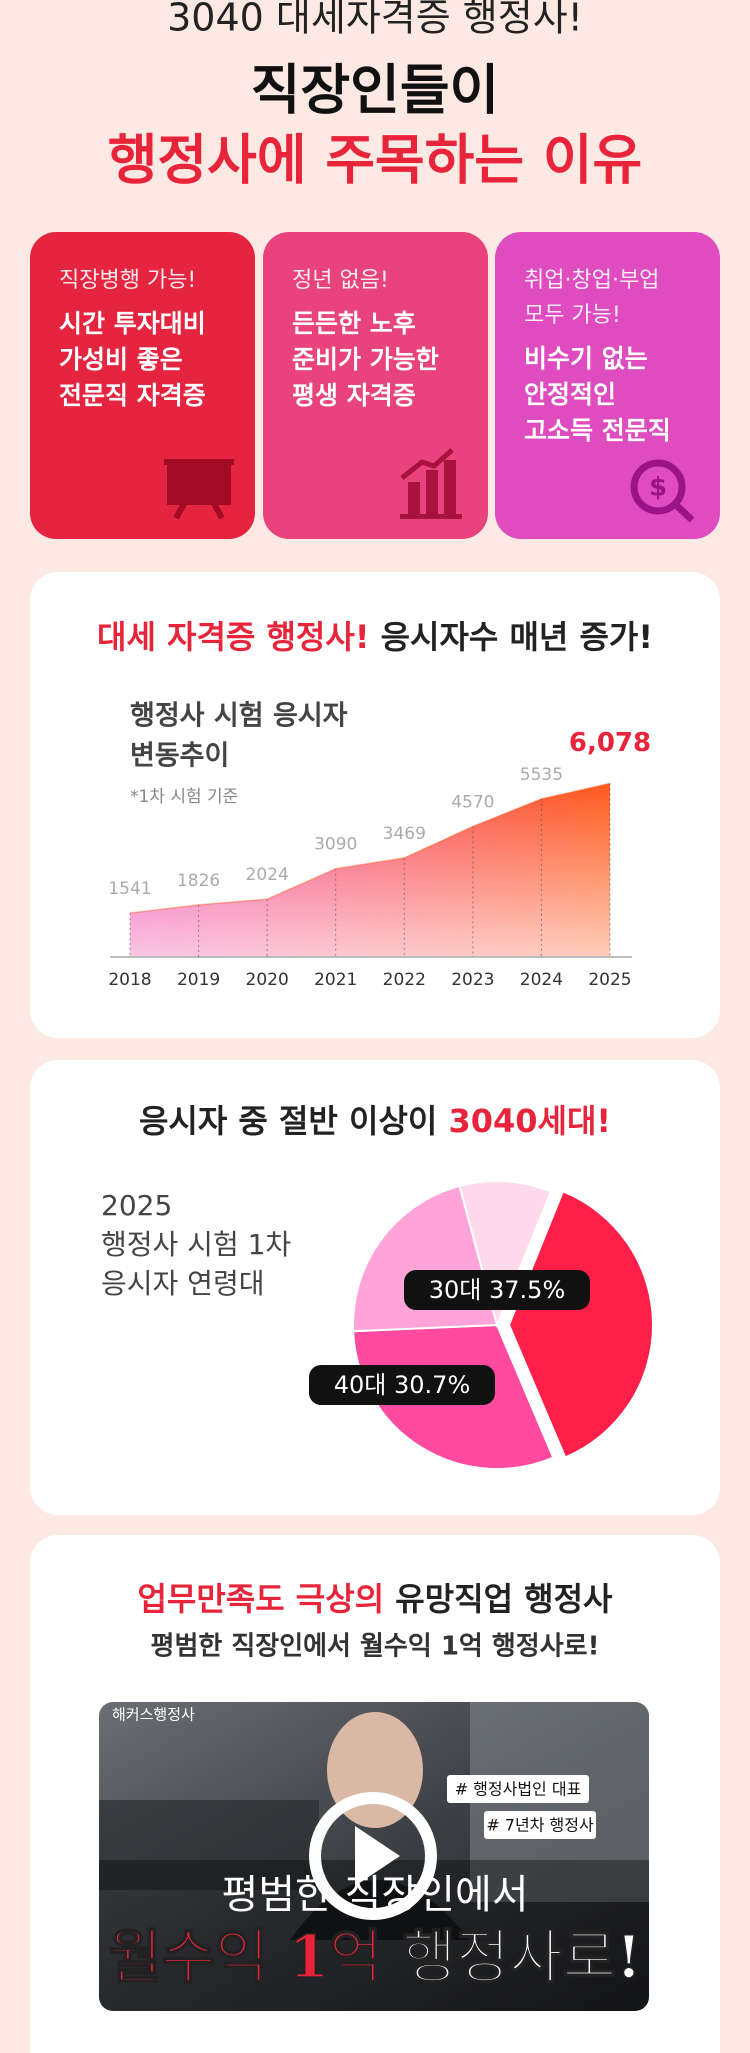  Describe the element at coordinates (404, 834) in the screenshot. I see `value-label: 3469` at that location.